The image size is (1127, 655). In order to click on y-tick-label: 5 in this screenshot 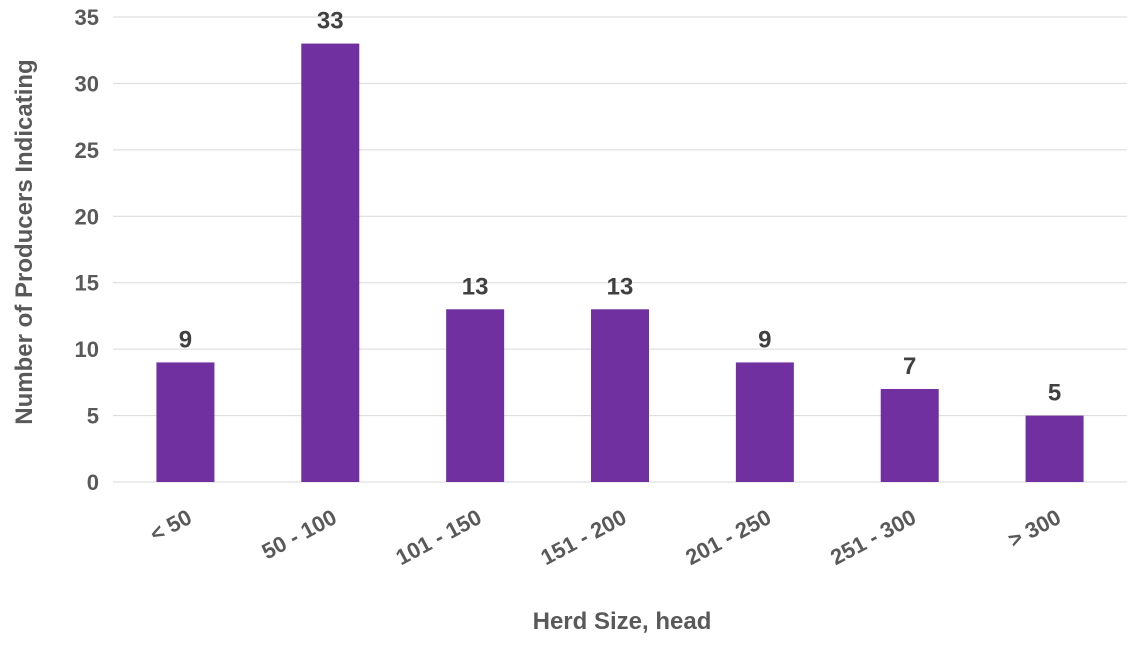, I will do `click(93, 416)`.